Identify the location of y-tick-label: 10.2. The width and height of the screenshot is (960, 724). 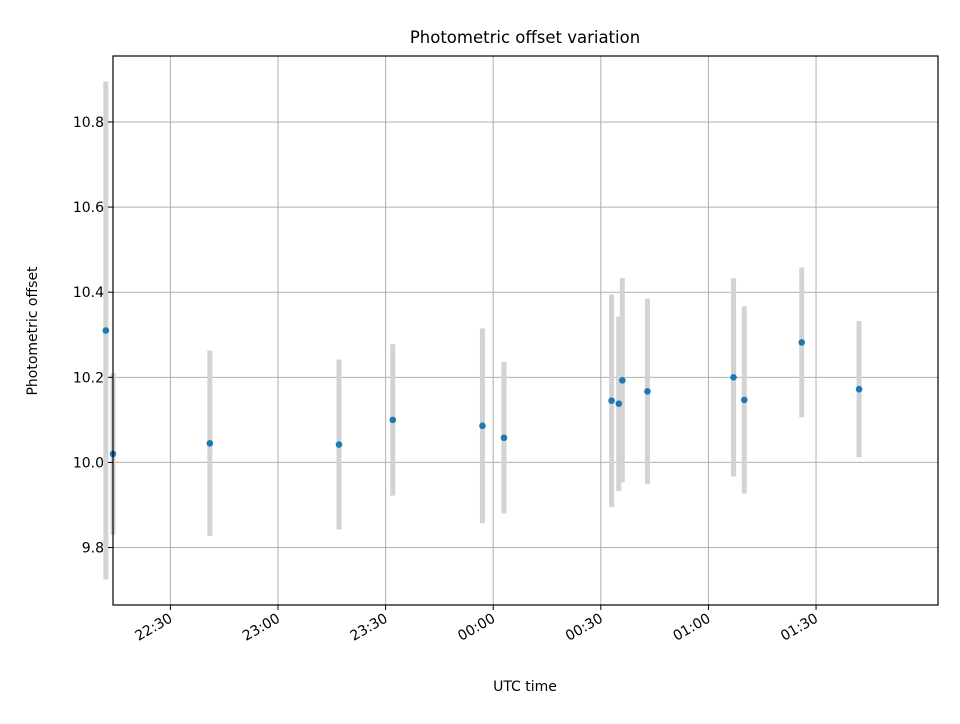
(88, 378).